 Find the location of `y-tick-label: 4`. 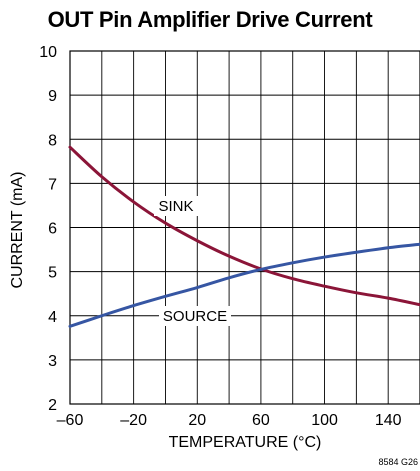

y-tick-label: 4 is located at coordinates (52, 317).